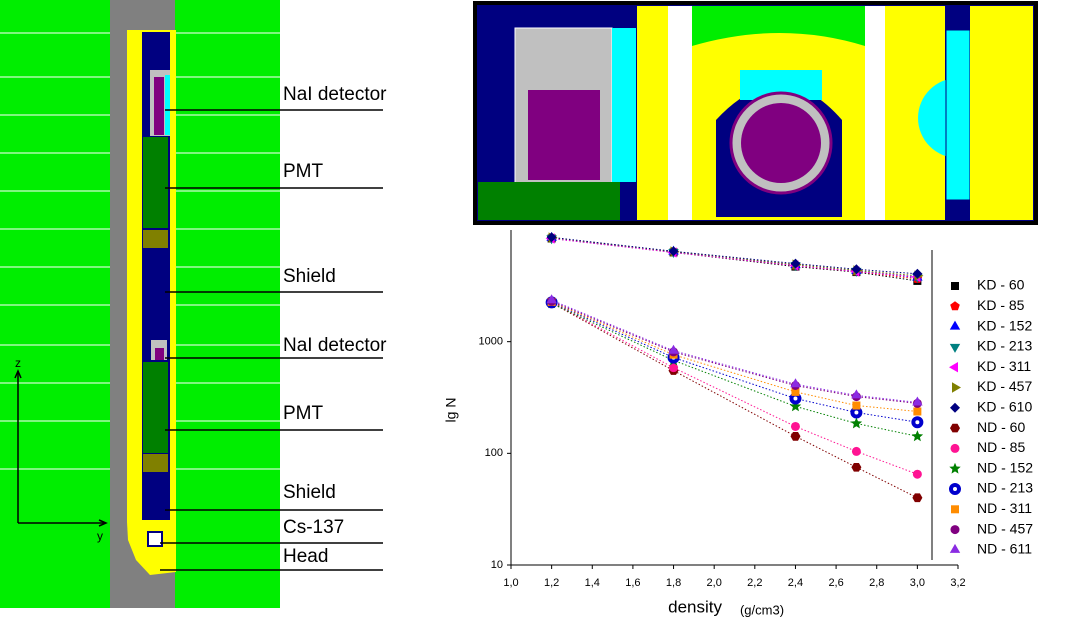 This screenshot has height=639, width=1072. What do you see at coordinates (778, 64) in the screenshot?
I see `xs-arch` at bounding box center [778, 64].